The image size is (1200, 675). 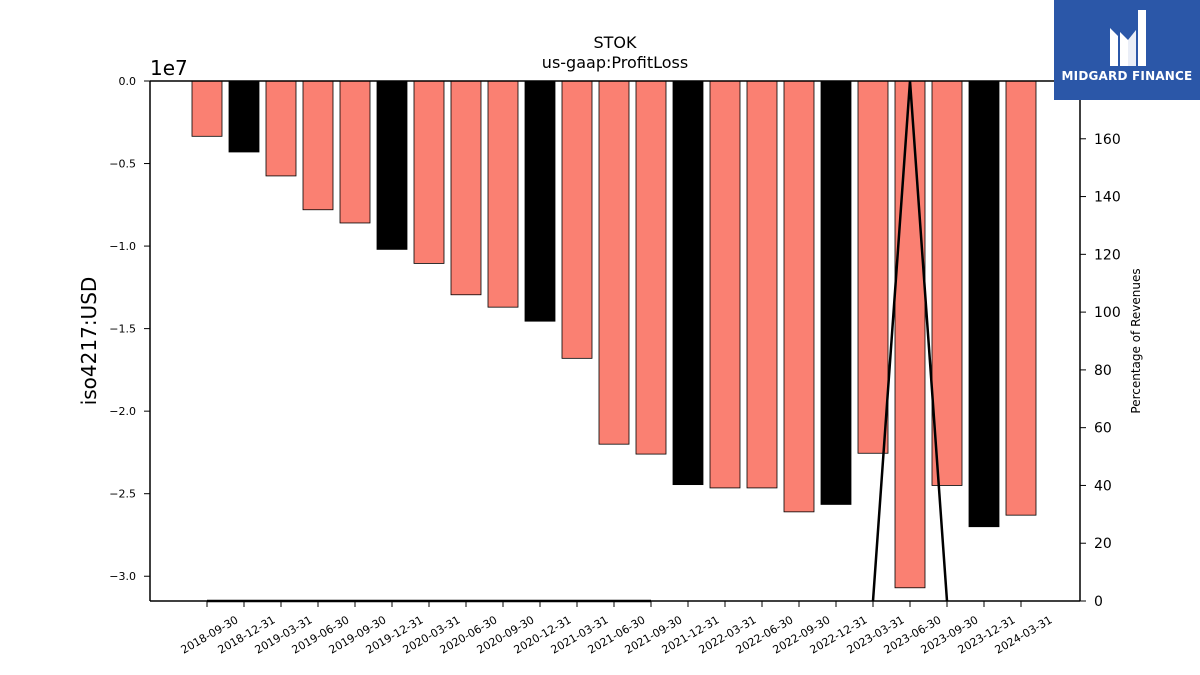 What do you see at coordinates (615, 42) in the screenshot?
I see `chart-title: STOK` at bounding box center [615, 42].